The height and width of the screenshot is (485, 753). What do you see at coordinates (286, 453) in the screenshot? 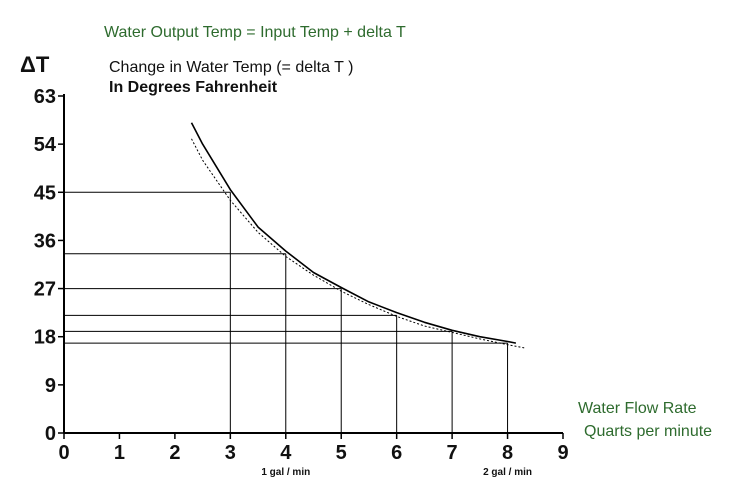
I see `x-tick-label-4: 4` at bounding box center [286, 453].